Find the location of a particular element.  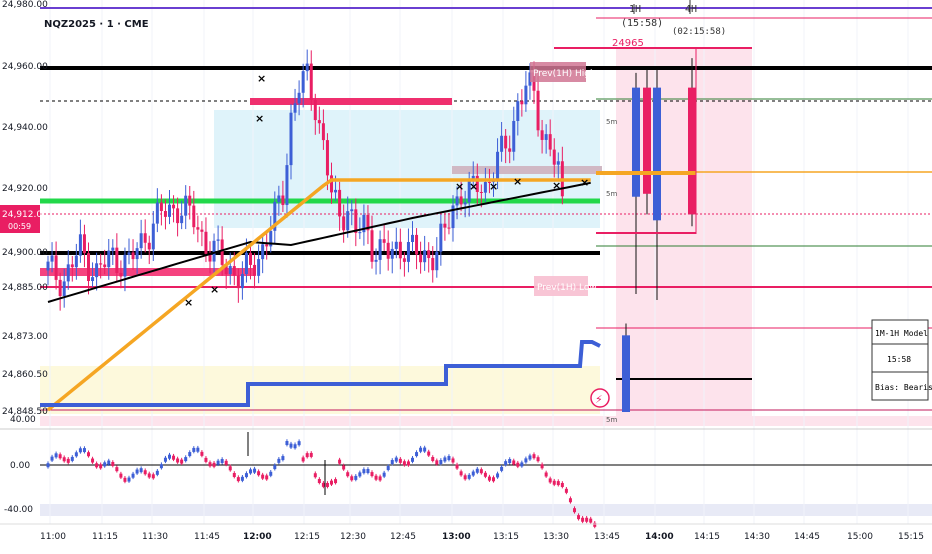

price-tick-label: 24,980.00 is located at coordinates (25, 5).